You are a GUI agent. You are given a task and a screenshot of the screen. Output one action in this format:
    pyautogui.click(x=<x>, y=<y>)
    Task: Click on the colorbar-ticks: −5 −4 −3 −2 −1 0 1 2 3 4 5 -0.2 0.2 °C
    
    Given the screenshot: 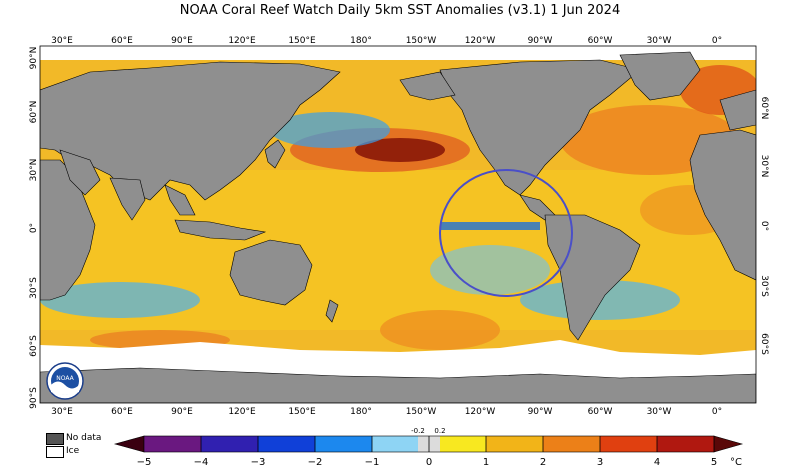 What is the action you would take?
    pyautogui.click(x=439, y=447)
    